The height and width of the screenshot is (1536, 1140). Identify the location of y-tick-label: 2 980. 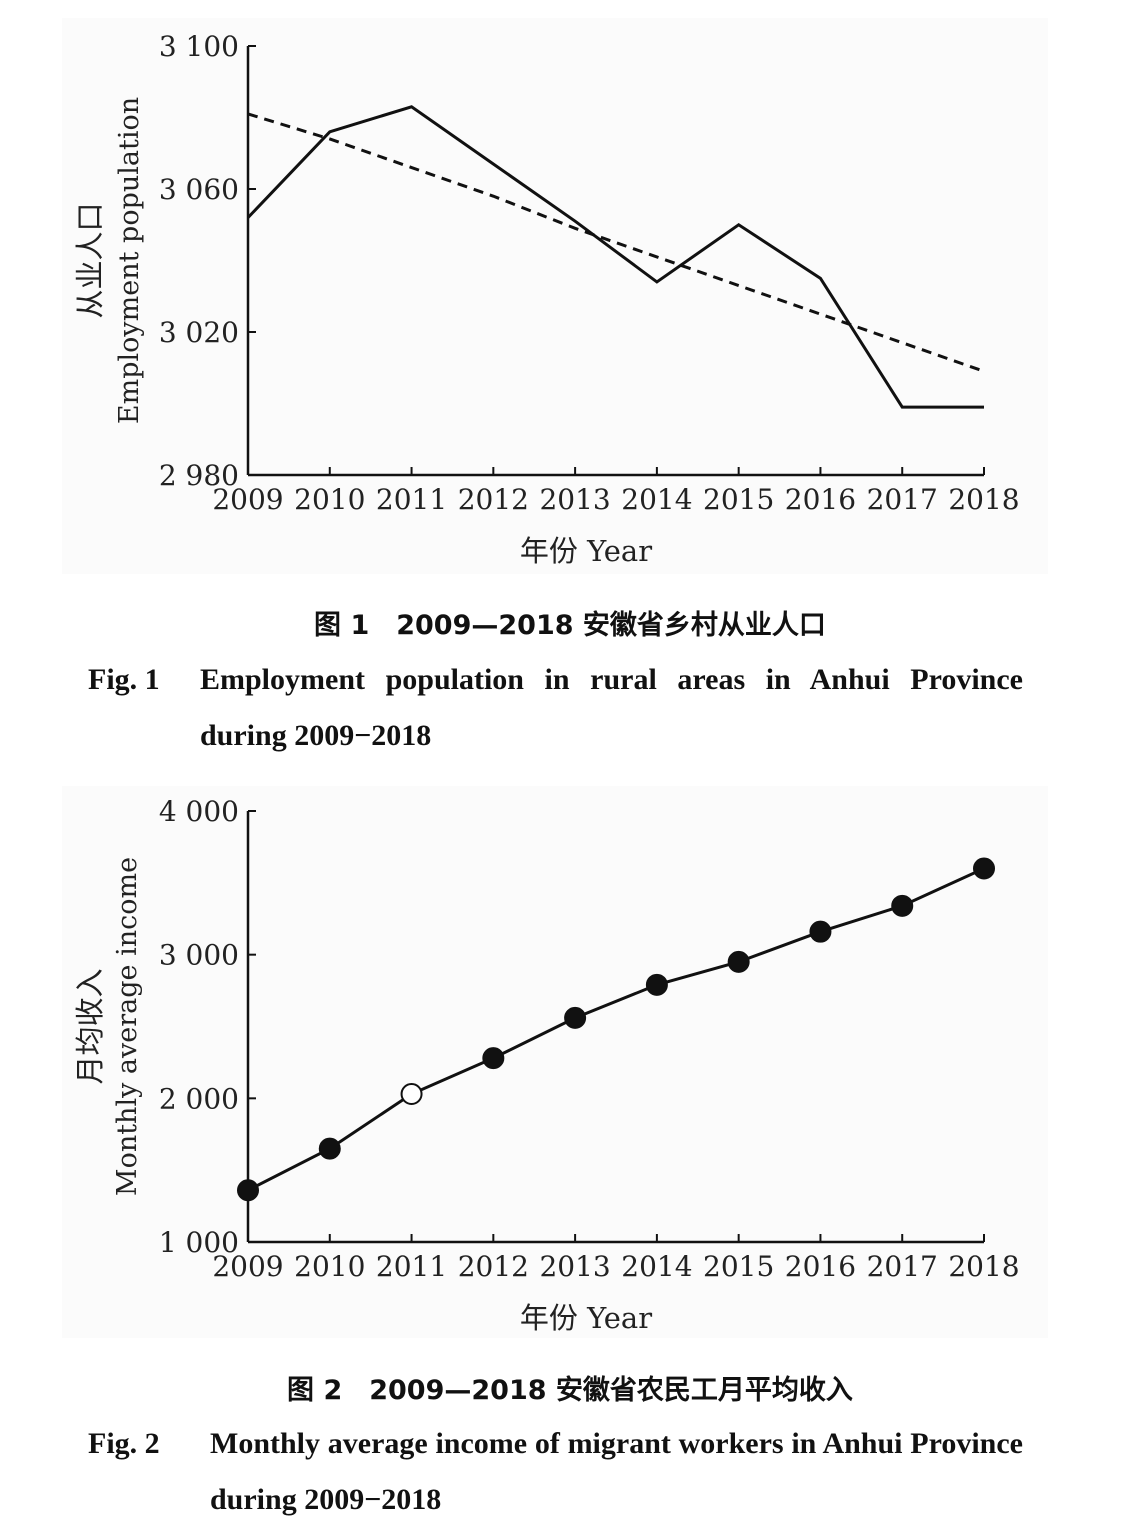
(199, 475).